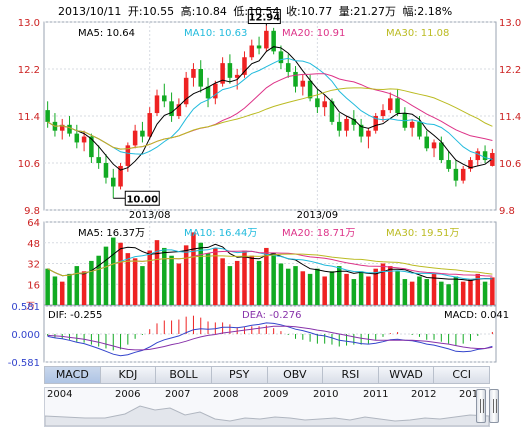 This screenshot has width=525, height=430. Describe the element at coordinates (481, 406) in the screenshot. I see `range-handle-left` at that location.